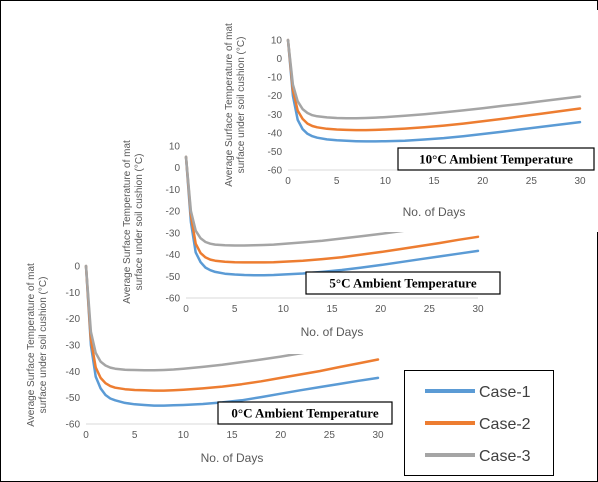 The width and height of the screenshot is (598, 482). What do you see at coordinates (505, 456) in the screenshot?
I see `legend-label-case-3: Case-3` at bounding box center [505, 456].